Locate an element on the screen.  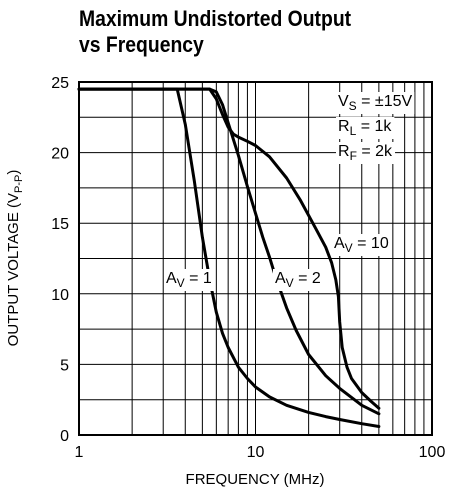
series-label-1: AV = 1 is located at coordinates (189, 280).